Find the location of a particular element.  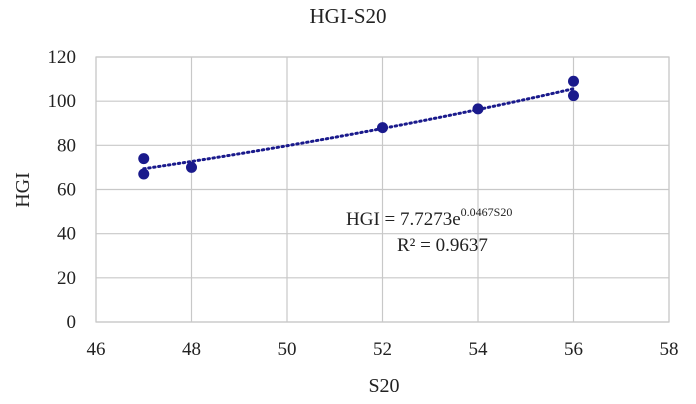

x-tick-label: 46 is located at coordinates (96, 349).